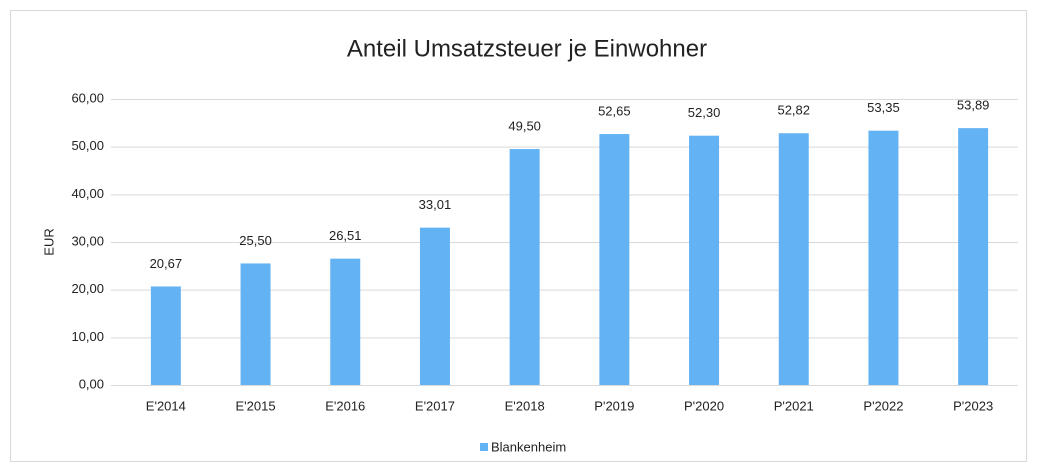 This screenshot has width=1037, height=470. Describe the element at coordinates (704, 112) in the screenshot. I see `data-label: 52,30` at that location.